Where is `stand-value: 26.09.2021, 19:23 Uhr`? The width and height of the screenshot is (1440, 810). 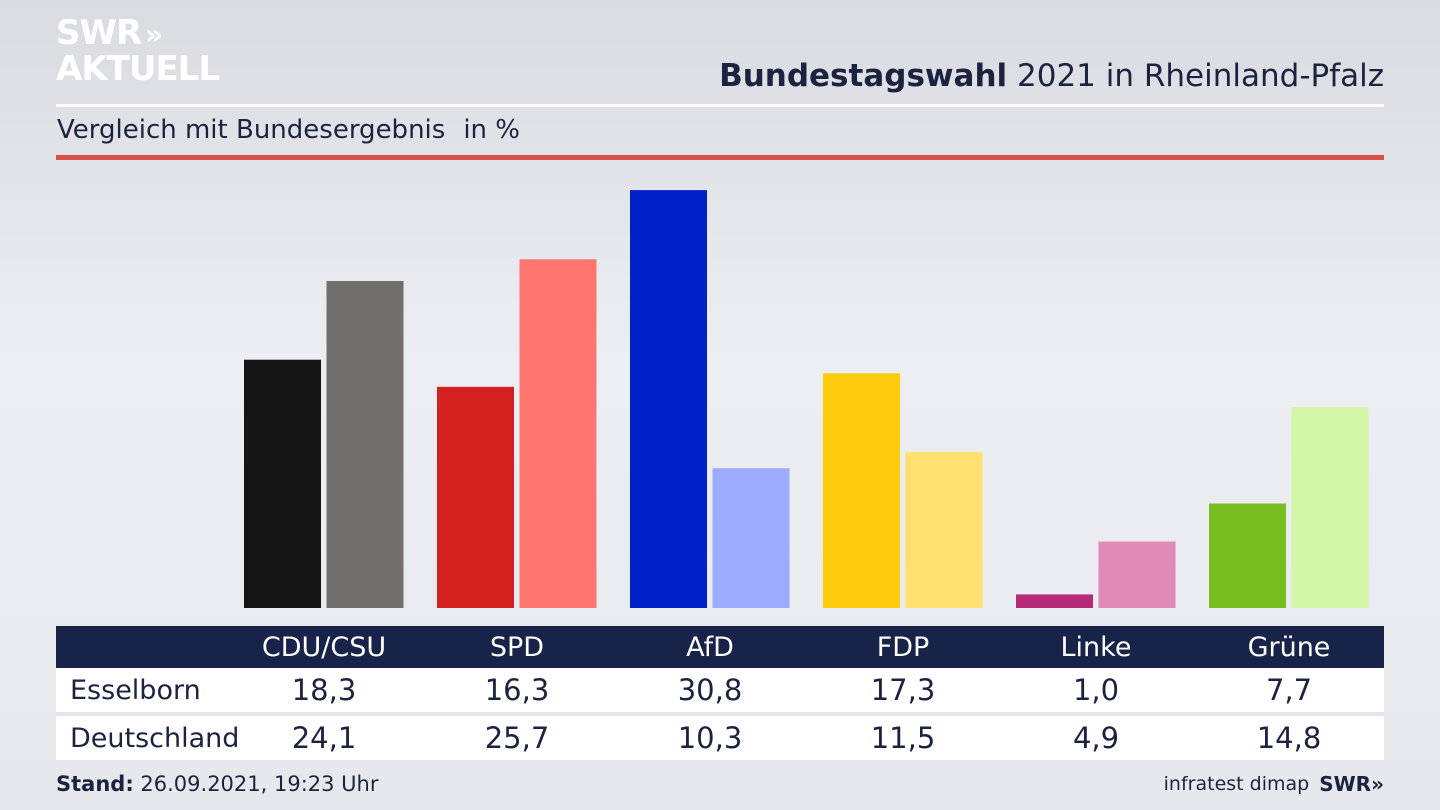 stand-value: 26.09.2021, 19:23 Uhr is located at coordinates (256, 784).